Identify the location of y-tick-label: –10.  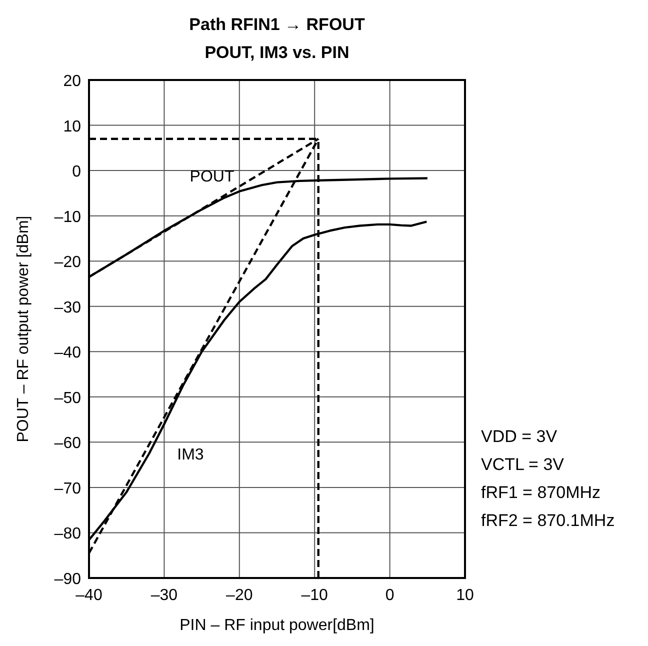
(68, 217).